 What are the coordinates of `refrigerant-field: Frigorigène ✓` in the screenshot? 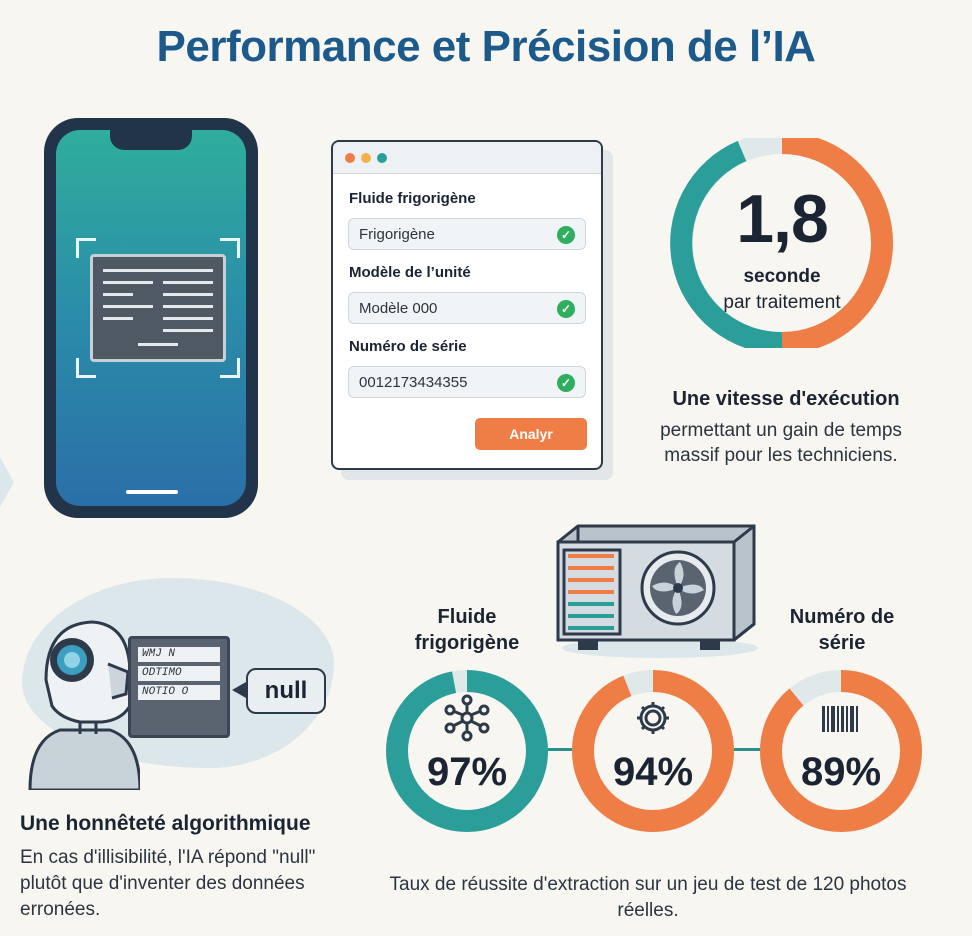 It's located at (467, 234).